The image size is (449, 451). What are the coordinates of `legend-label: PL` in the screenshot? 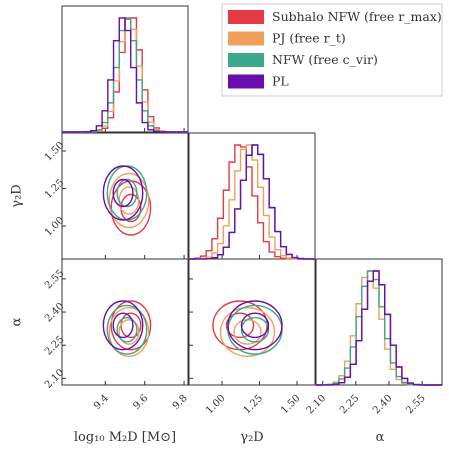 It's located at (280, 81).